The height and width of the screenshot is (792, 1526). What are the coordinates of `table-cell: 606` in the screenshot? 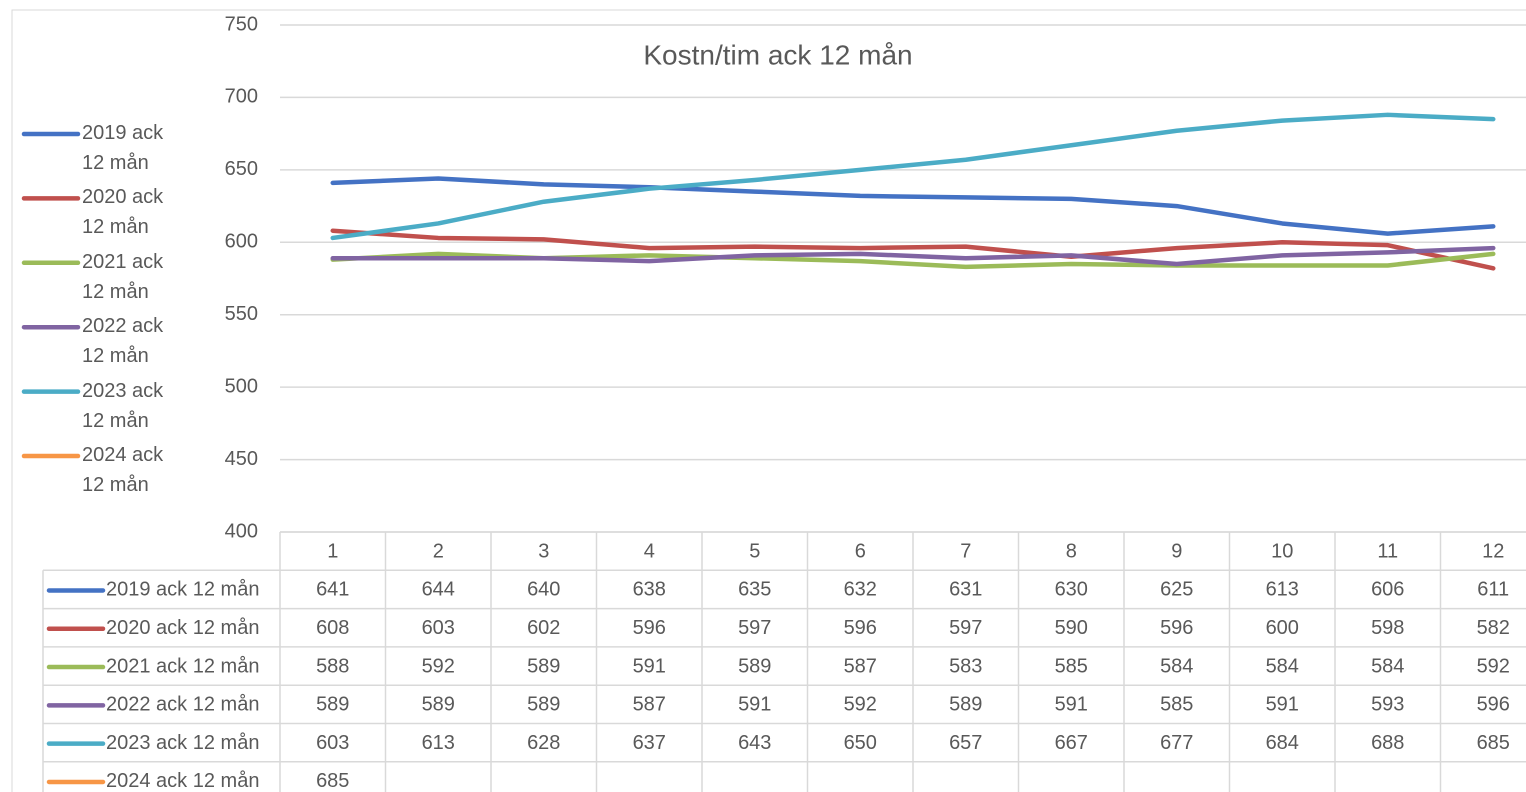 It's located at (1387, 590).